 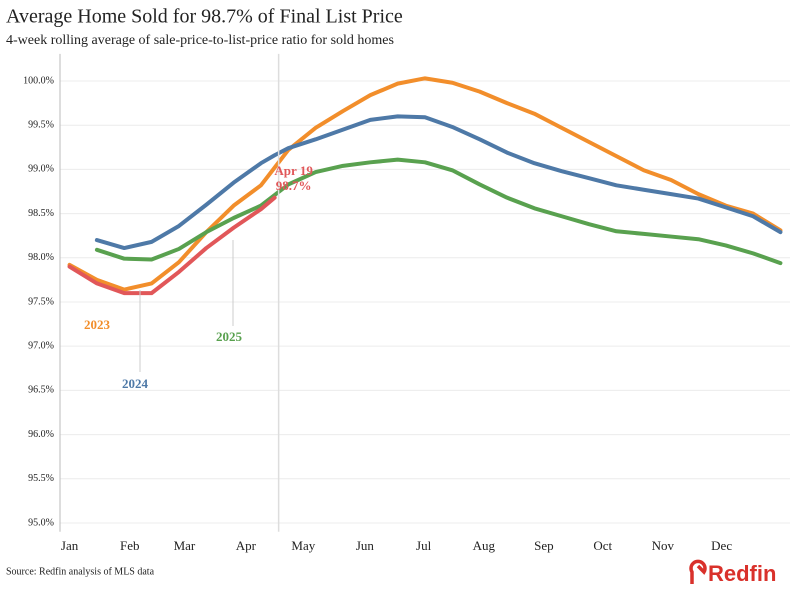 I want to click on y-tick-label: 99.0%, so click(x=41, y=169).